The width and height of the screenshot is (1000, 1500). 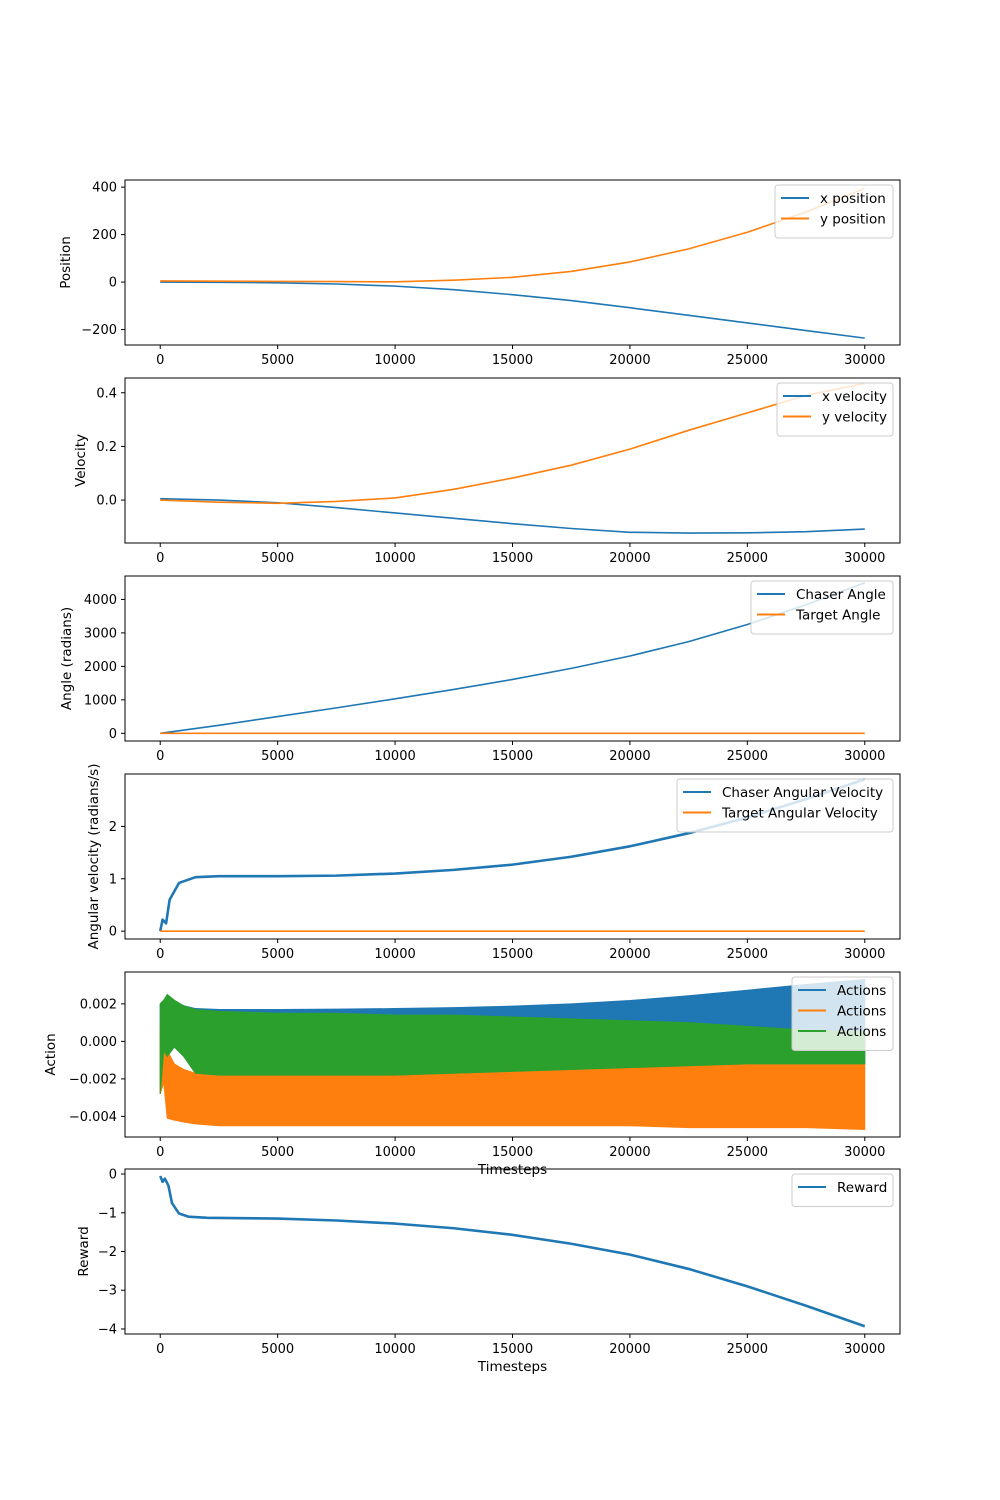 I want to click on y-axis-label: Position, so click(x=66, y=262).